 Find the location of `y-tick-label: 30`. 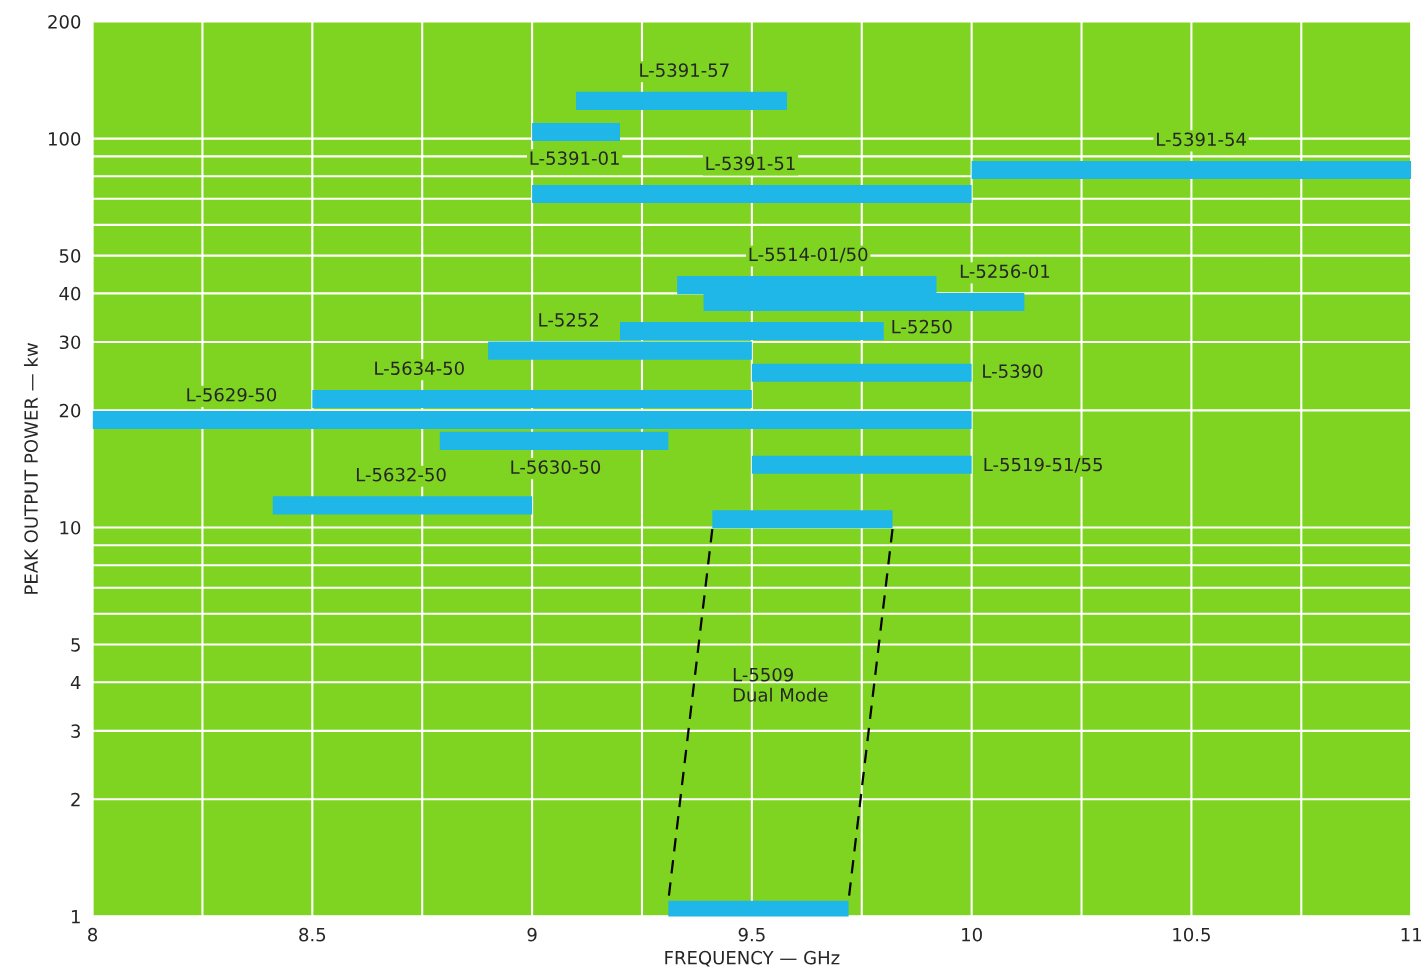

y-tick-label: 30 is located at coordinates (70, 342).